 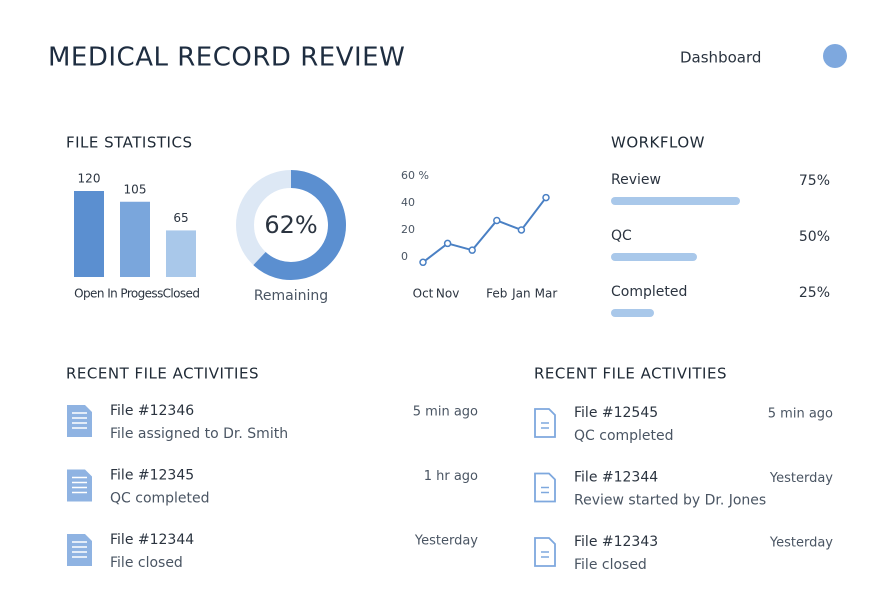 What do you see at coordinates (89, 179) in the screenshot?
I see `bar-value: 120` at bounding box center [89, 179].